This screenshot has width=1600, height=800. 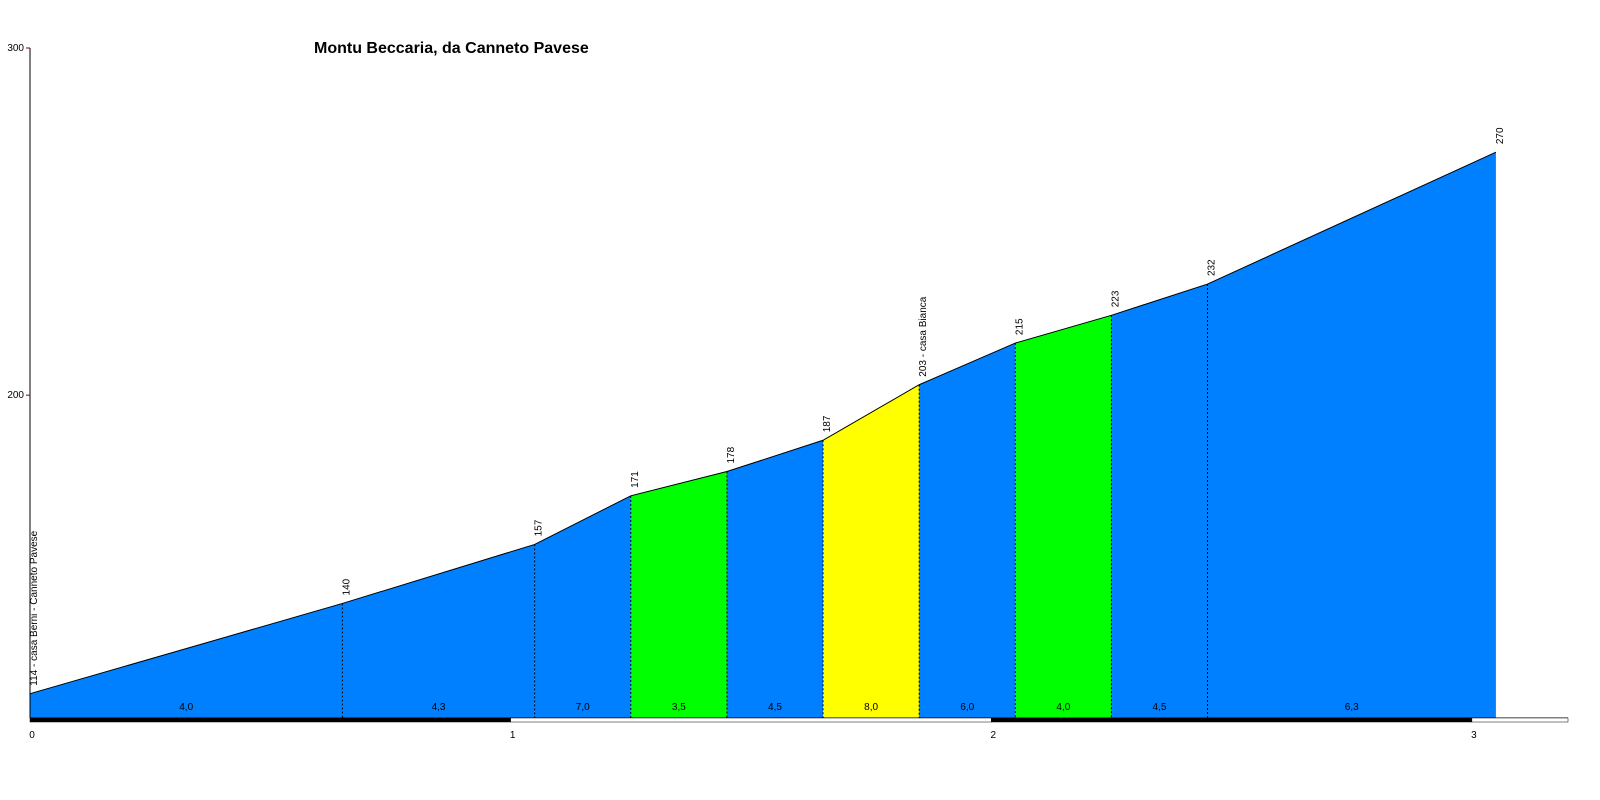 What do you see at coordinates (34, 607) in the screenshot?
I see `point-label: 114 - casa Berni - Canneto Pavese` at bounding box center [34, 607].